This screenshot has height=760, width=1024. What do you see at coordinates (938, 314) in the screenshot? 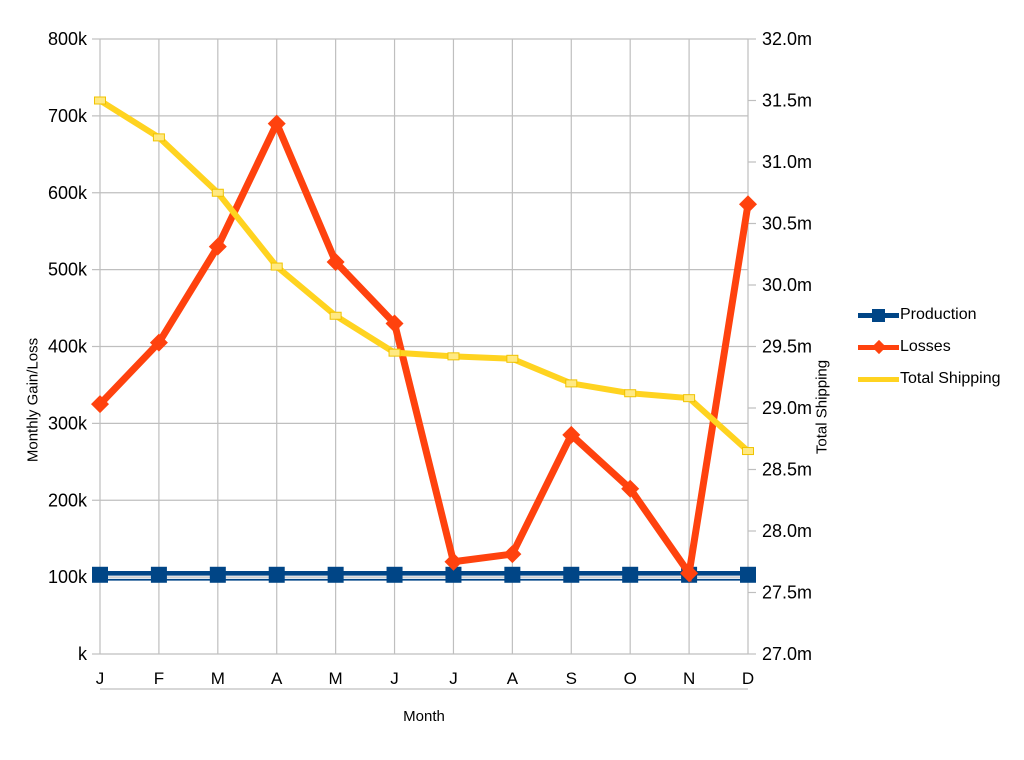
I see `legend-label-production: Production` at bounding box center [938, 314].